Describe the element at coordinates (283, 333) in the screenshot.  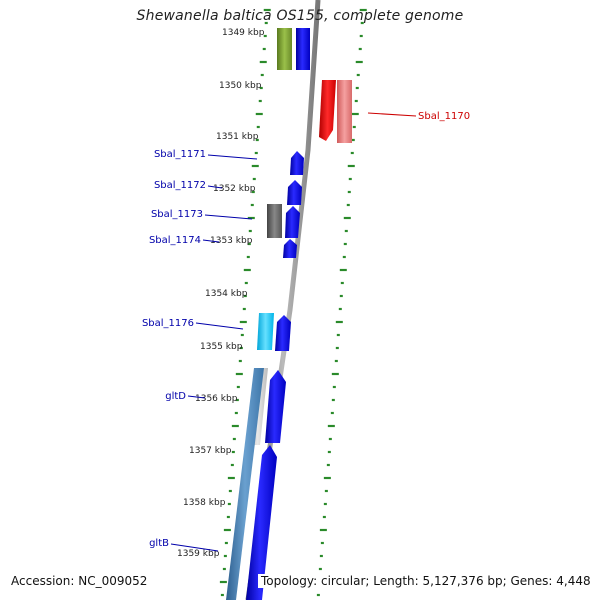
I see `gene-sbal1176-arrow` at that location.